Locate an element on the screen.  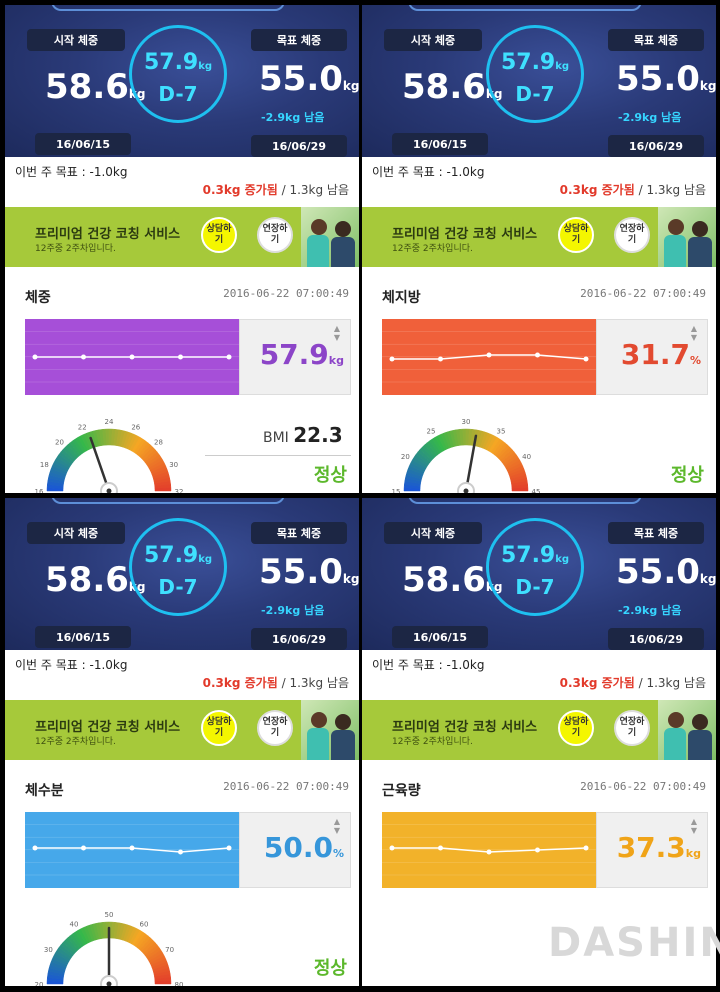
goal-weight-label: 목표 체중 is located at coordinates (656, 40).